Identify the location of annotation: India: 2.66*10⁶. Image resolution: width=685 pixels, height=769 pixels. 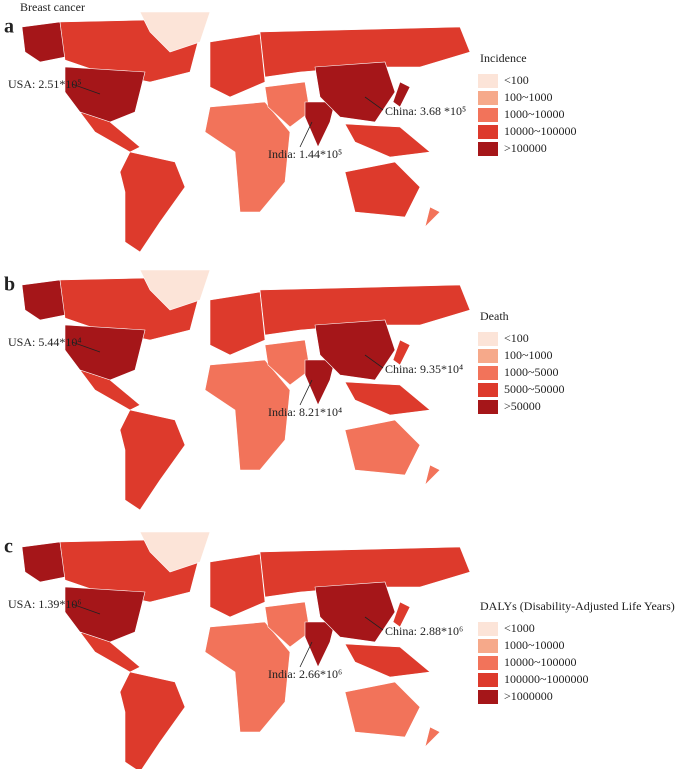
(305, 674).